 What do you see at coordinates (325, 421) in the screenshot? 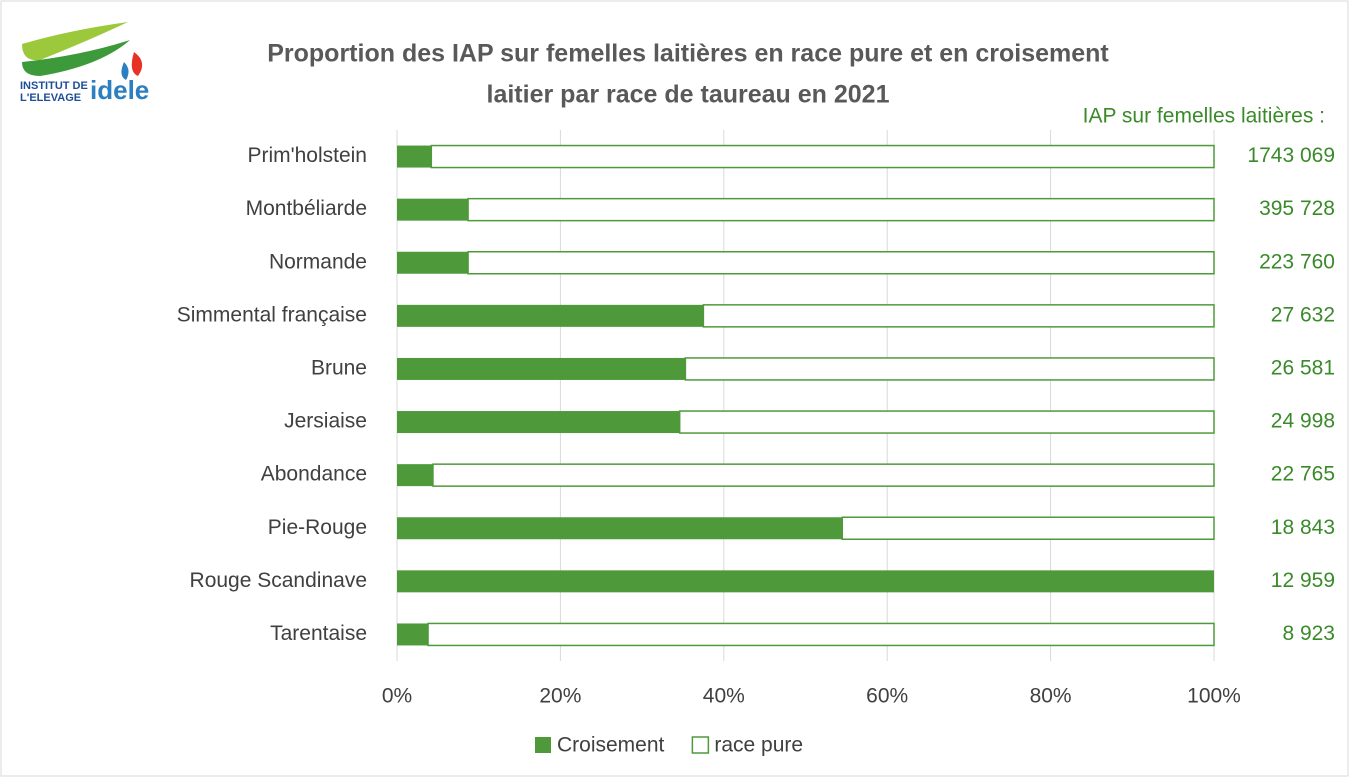
I see `y-tick-label: Jersiaise` at bounding box center [325, 421].